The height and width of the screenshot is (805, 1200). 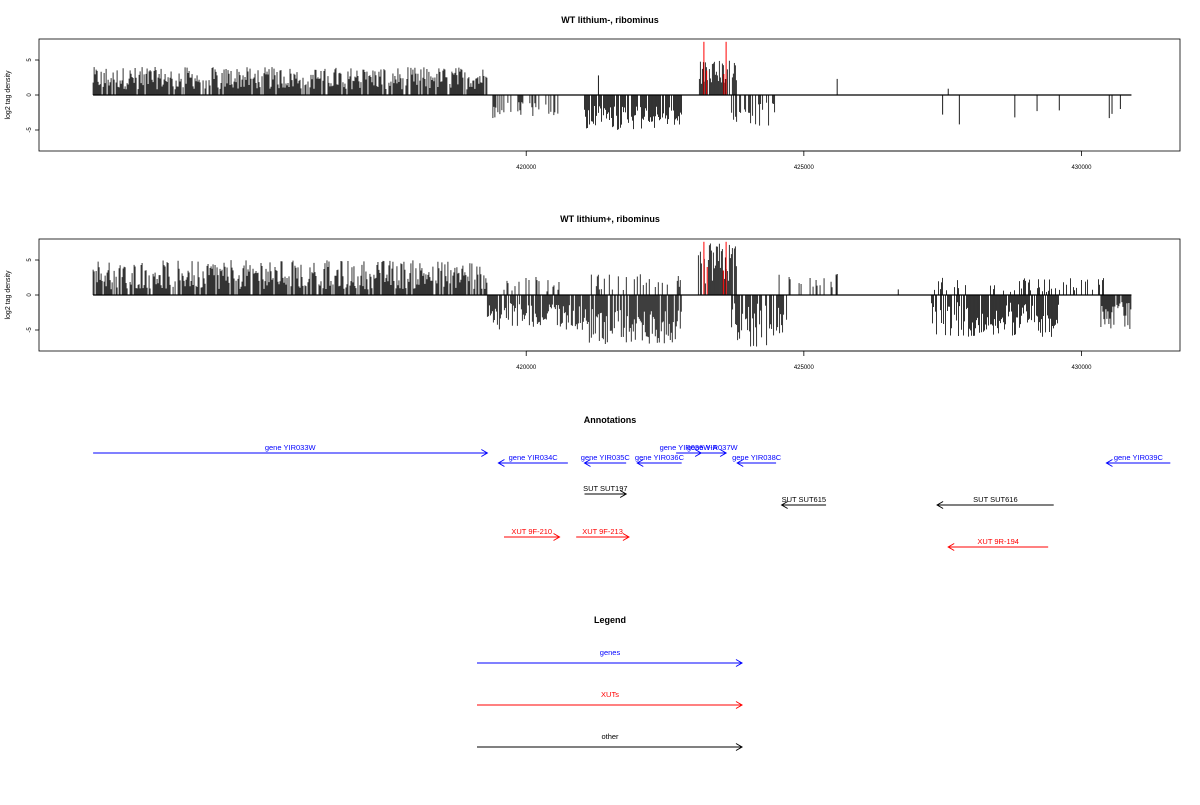 I want to click on annotation-feature: XUT 9F-210, so click(x=532, y=534).